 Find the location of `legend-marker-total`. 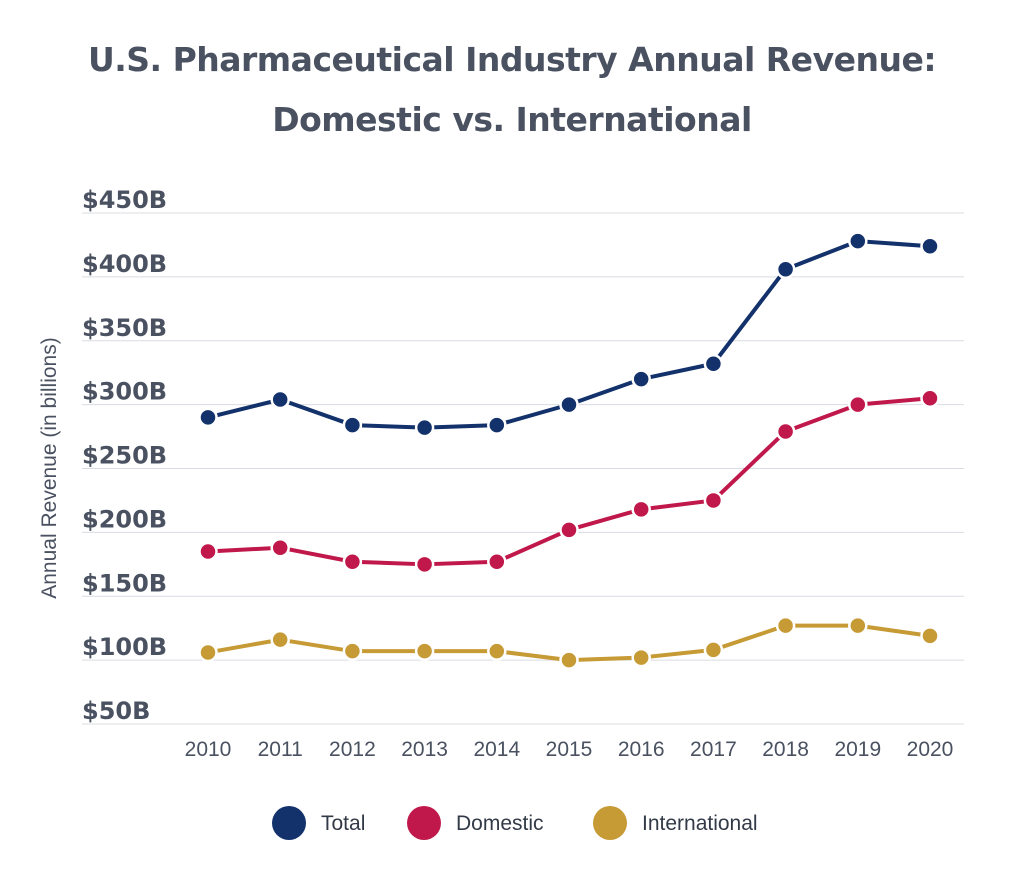

legend-marker-total is located at coordinates (289, 823).